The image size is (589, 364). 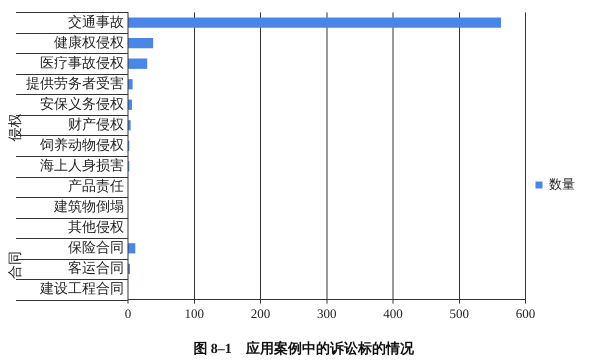 What do you see at coordinates (96, 22) in the screenshot?
I see `y-tick-label: 交通事故` at bounding box center [96, 22].